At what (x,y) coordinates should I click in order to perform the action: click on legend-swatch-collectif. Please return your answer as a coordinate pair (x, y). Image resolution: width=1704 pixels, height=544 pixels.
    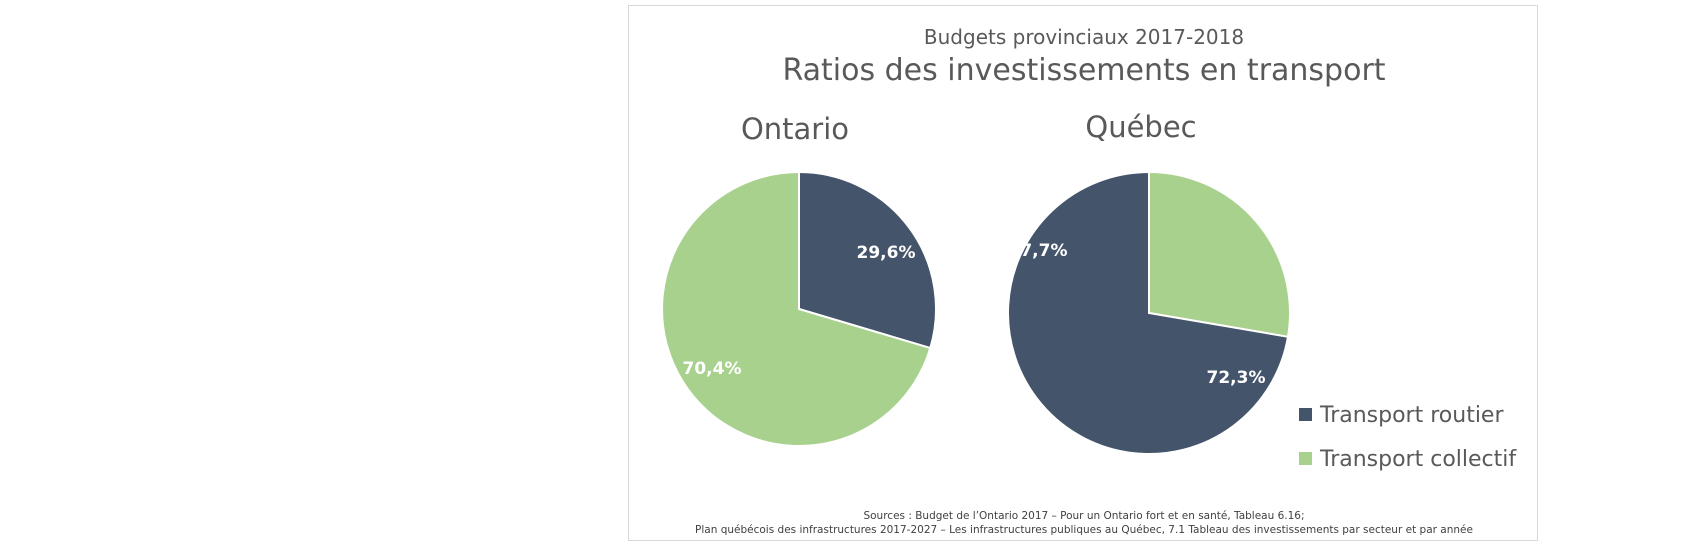
    Looking at the image, I should click on (1305, 458).